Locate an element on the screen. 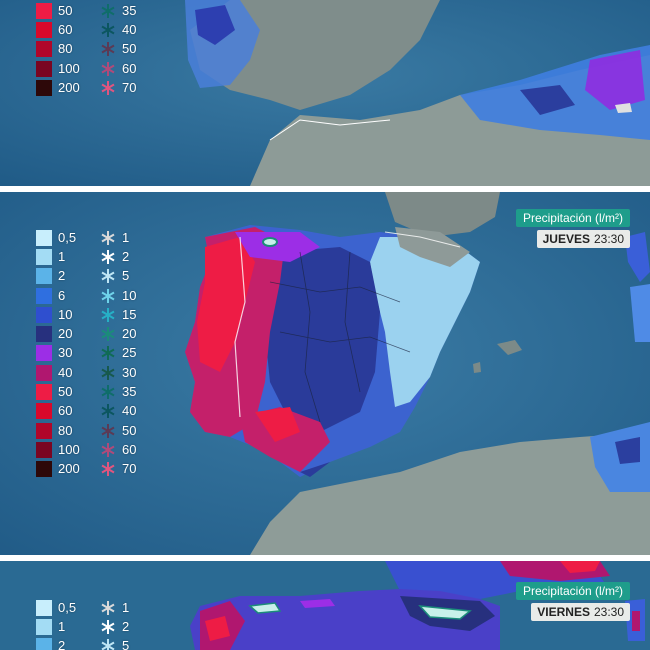 The width and height of the screenshot is (650, 650). snow-legend-mid: 1 2 5 10 15 20 25 30 35 40 50 60 70 is located at coordinates (118, 353).